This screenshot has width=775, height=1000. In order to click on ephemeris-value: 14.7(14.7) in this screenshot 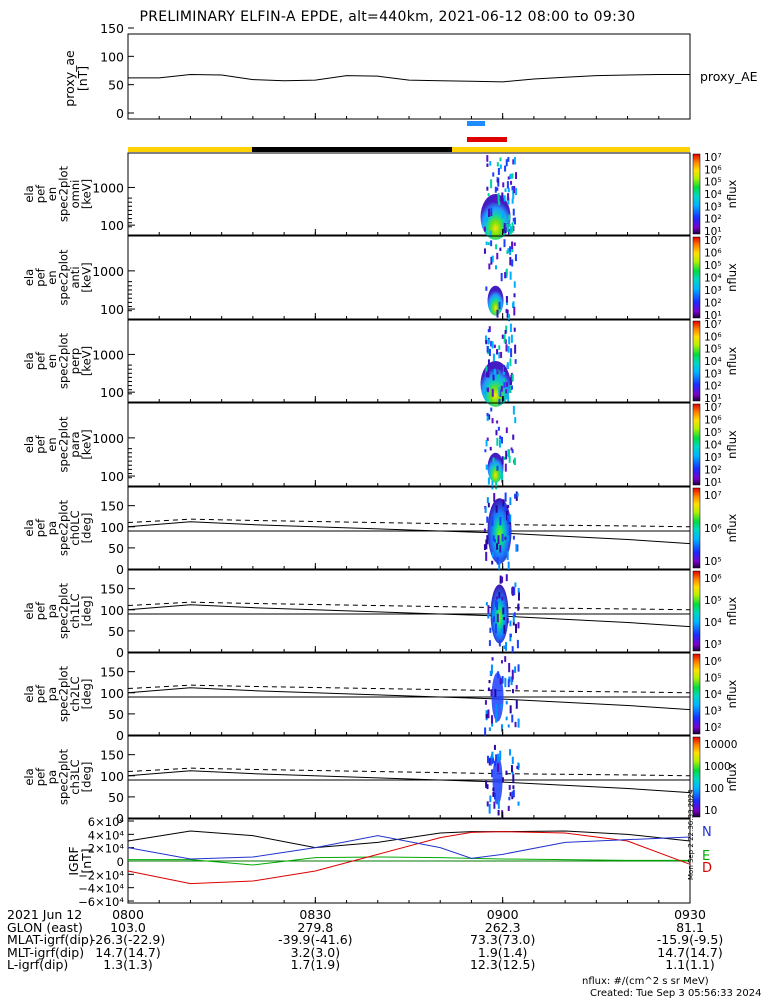, I will do `click(128, 952)`.